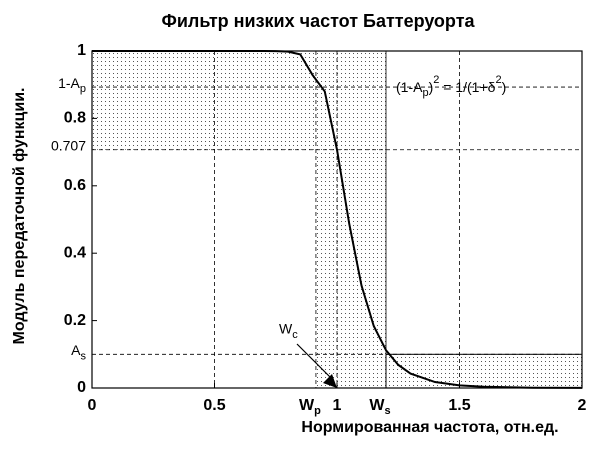 The height and width of the screenshot is (450, 610). I want to click on y-tick-label: 0.6, so click(75, 185).